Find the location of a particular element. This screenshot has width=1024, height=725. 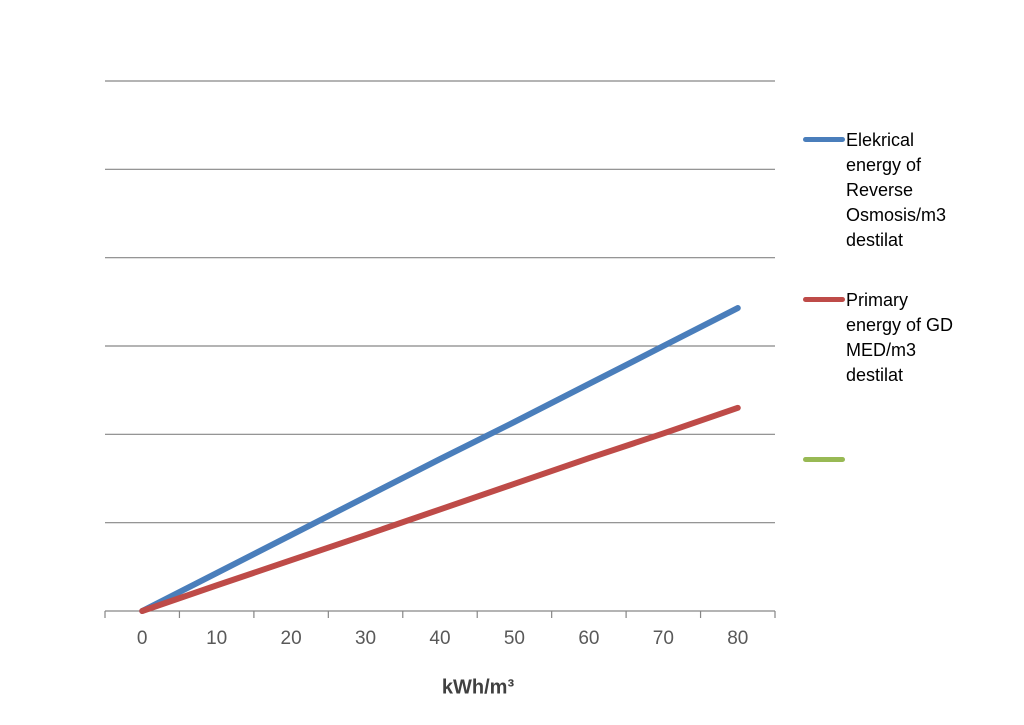

x-tick-label: 70 is located at coordinates (663, 638).